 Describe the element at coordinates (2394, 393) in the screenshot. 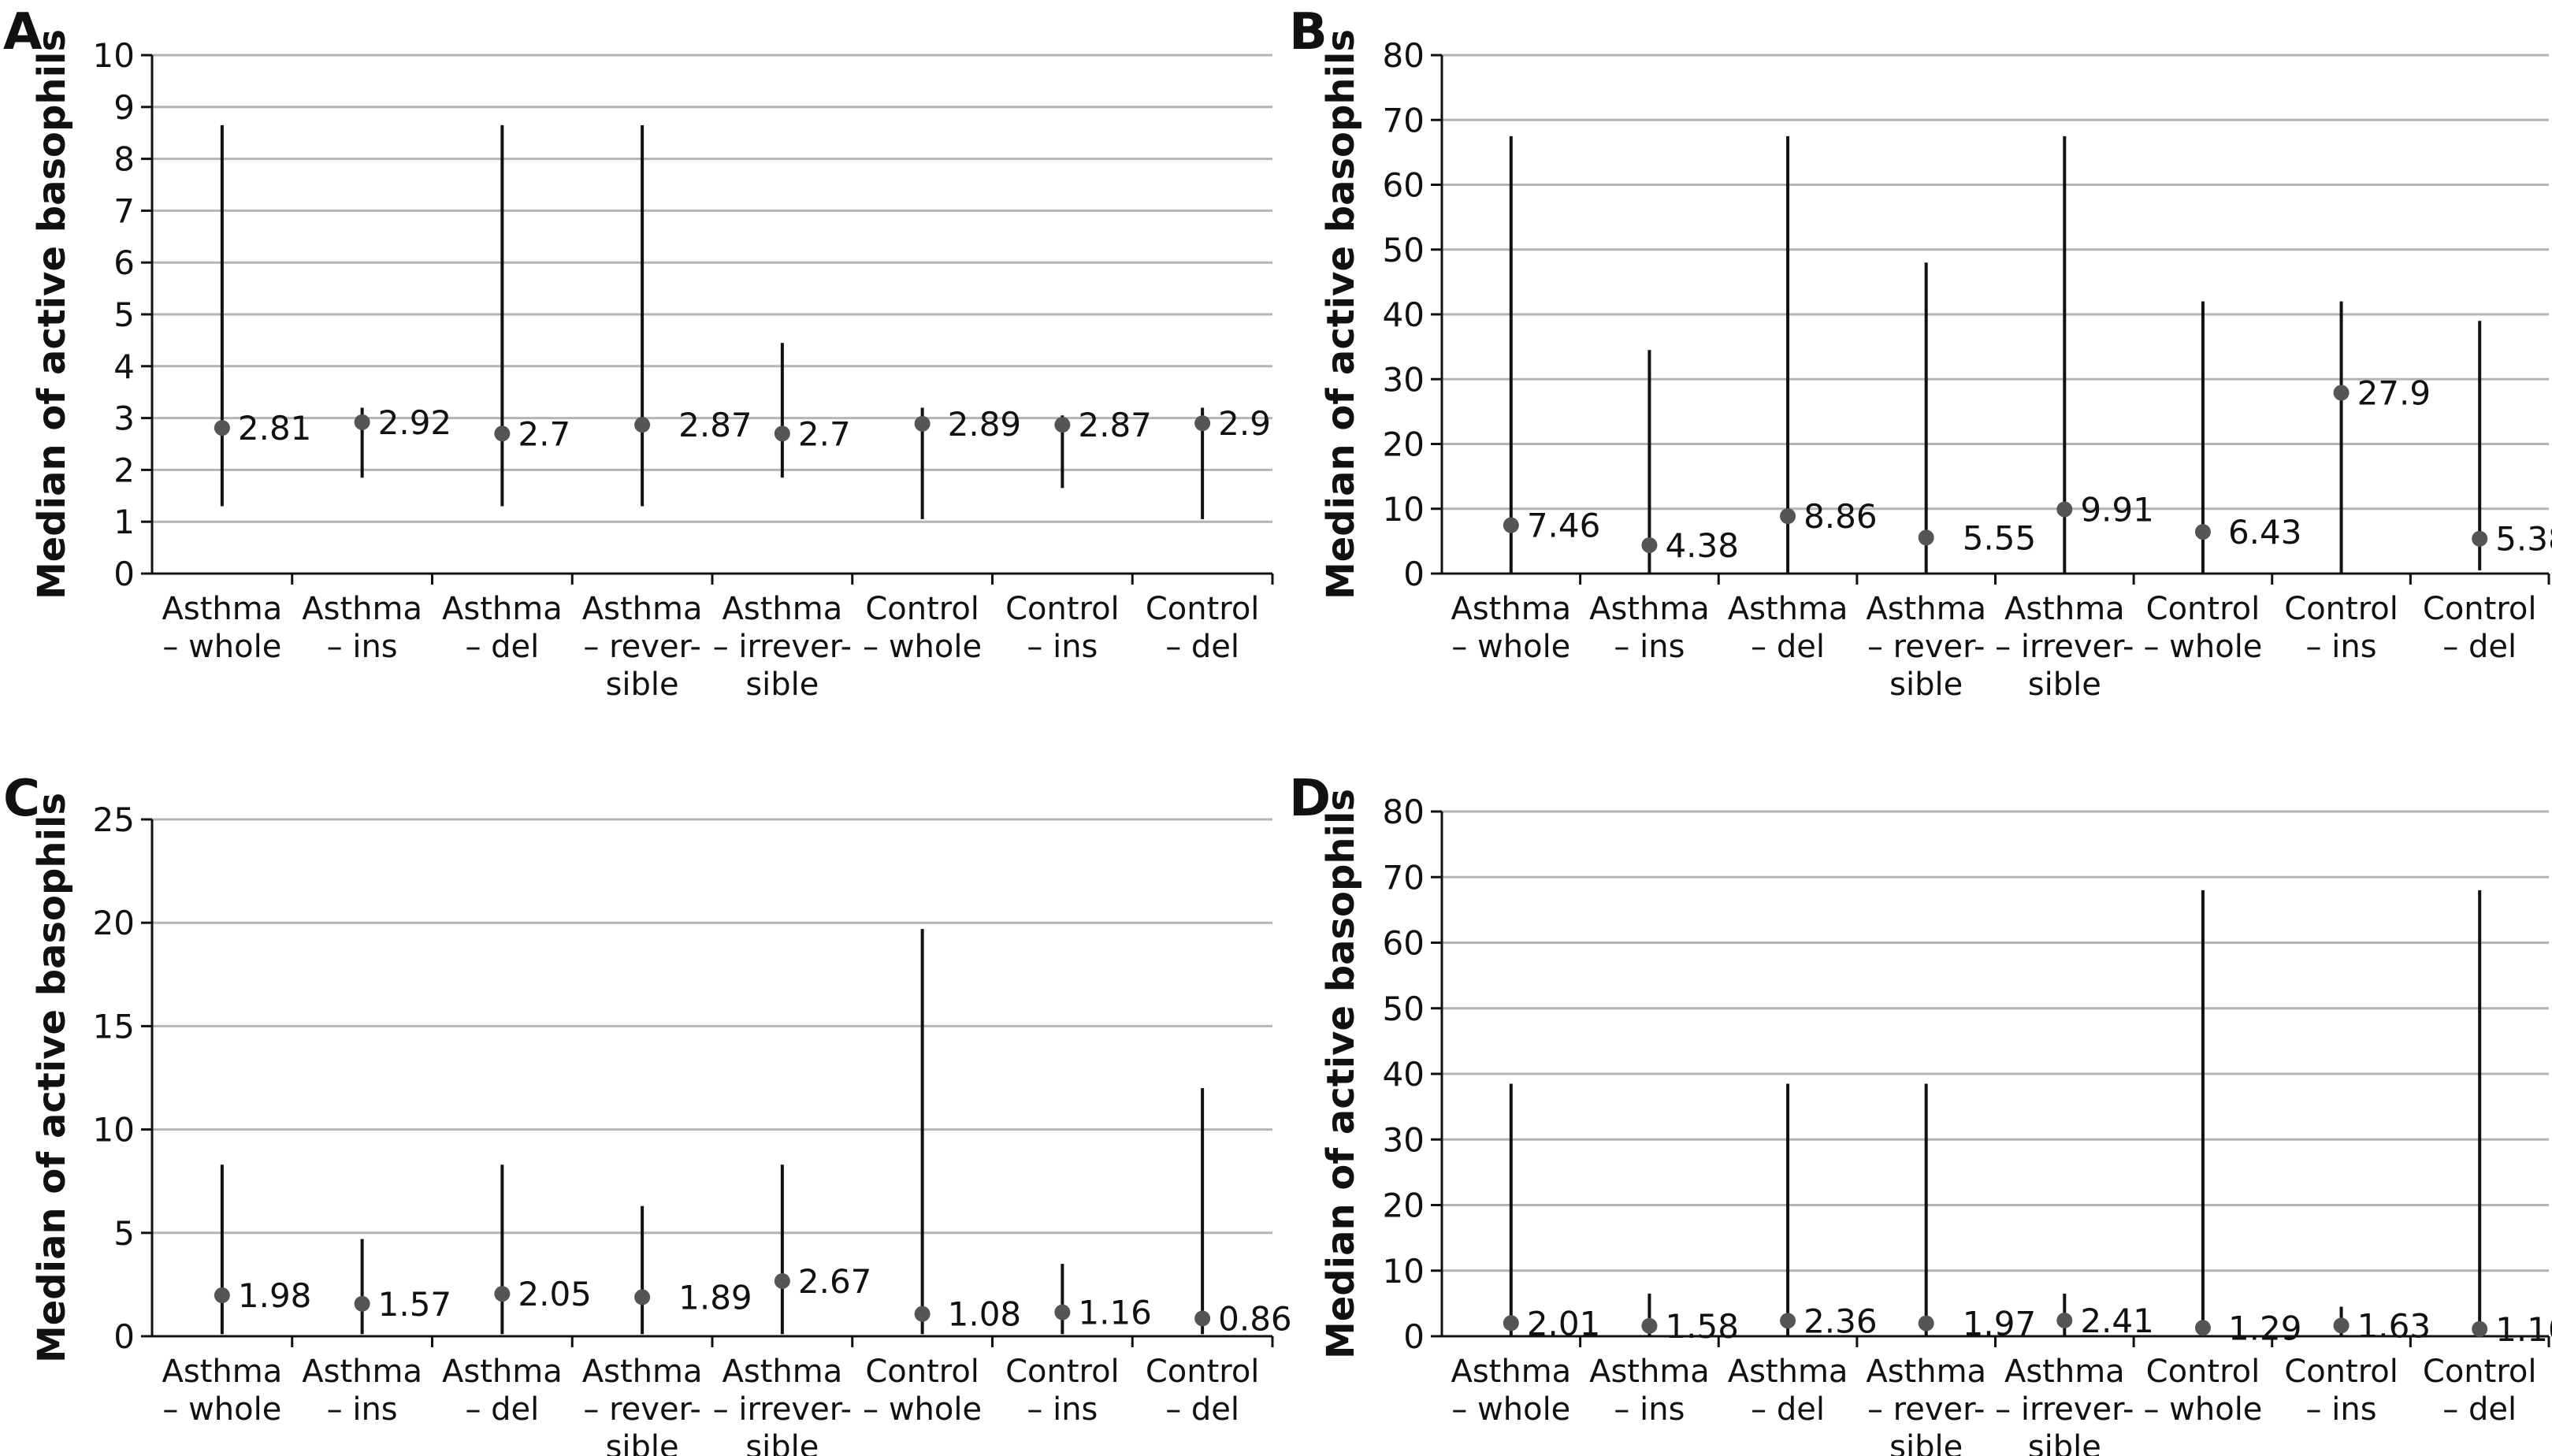

I see `median-value-label: 27.9` at that location.